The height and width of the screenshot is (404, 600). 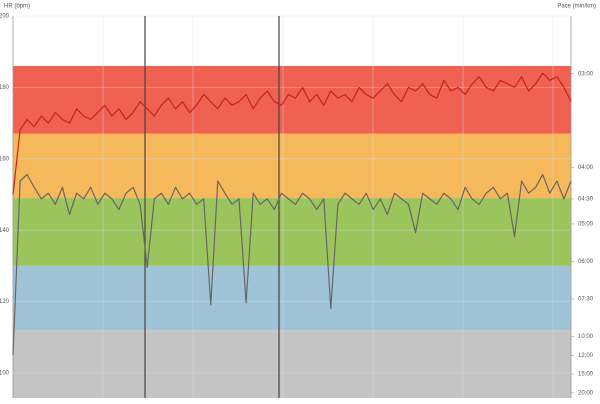 What do you see at coordinates (586, 337) in the screenshot?
I see `y2-tick-label: 10:00` at bounding box center [586, 337].